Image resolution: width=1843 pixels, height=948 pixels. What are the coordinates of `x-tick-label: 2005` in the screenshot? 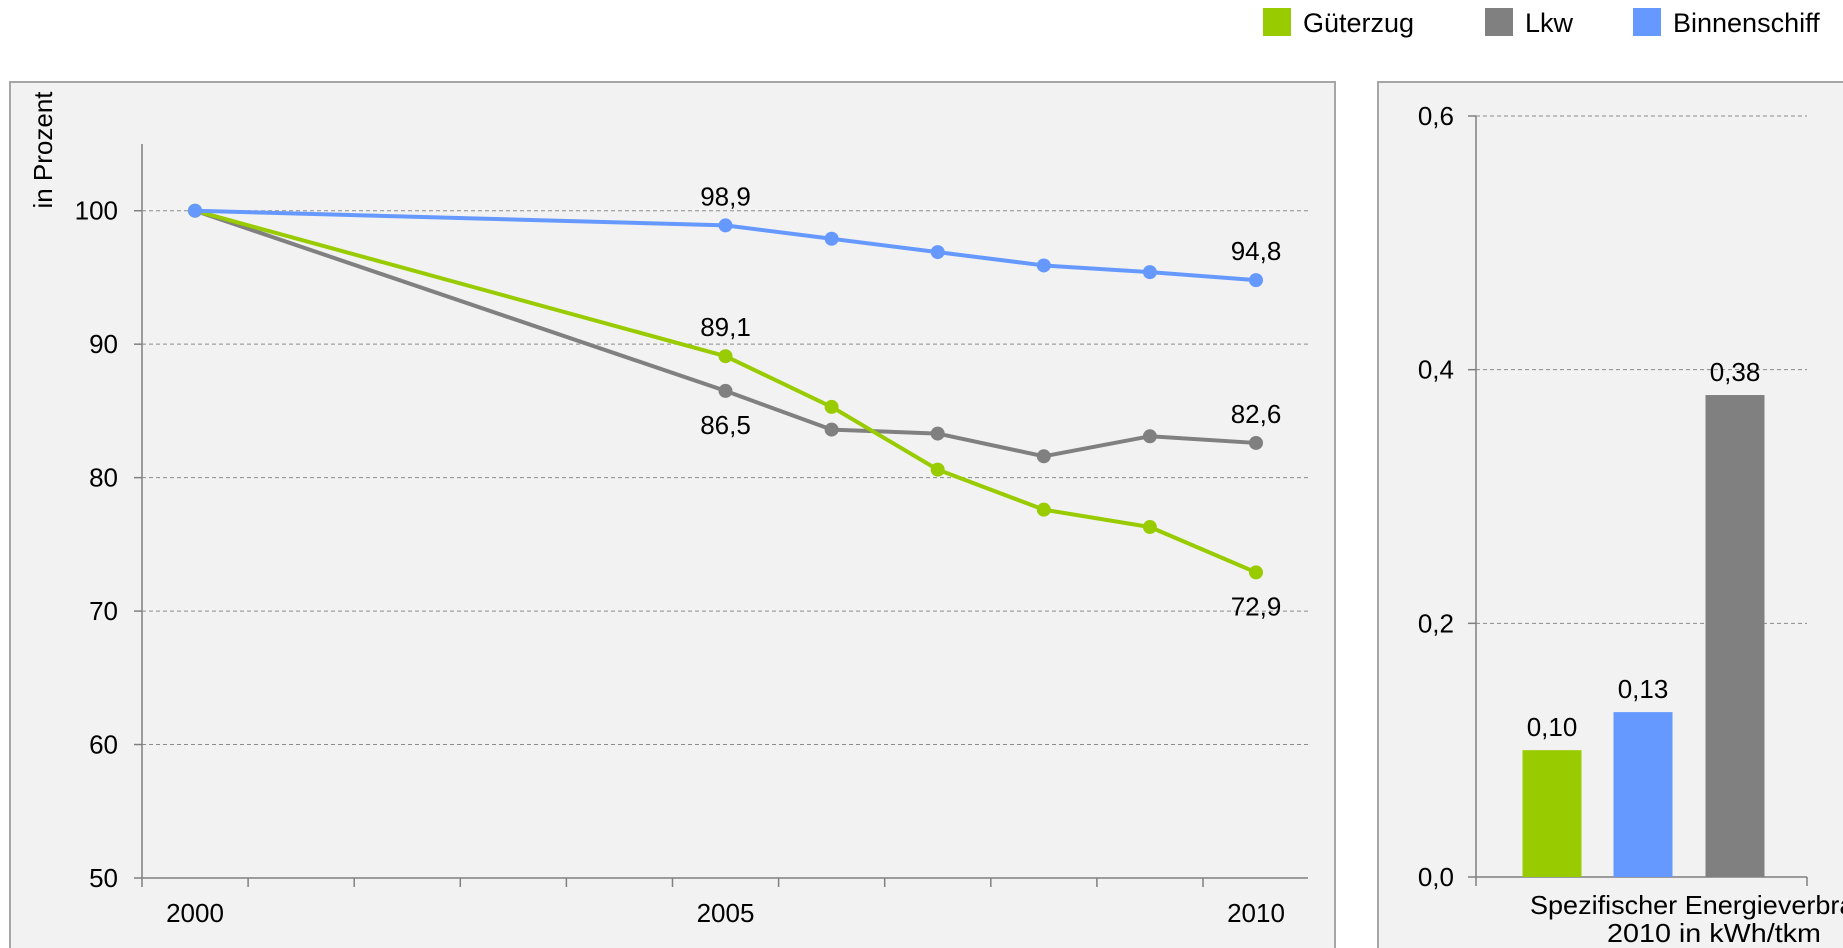 It's located at (726, 913).